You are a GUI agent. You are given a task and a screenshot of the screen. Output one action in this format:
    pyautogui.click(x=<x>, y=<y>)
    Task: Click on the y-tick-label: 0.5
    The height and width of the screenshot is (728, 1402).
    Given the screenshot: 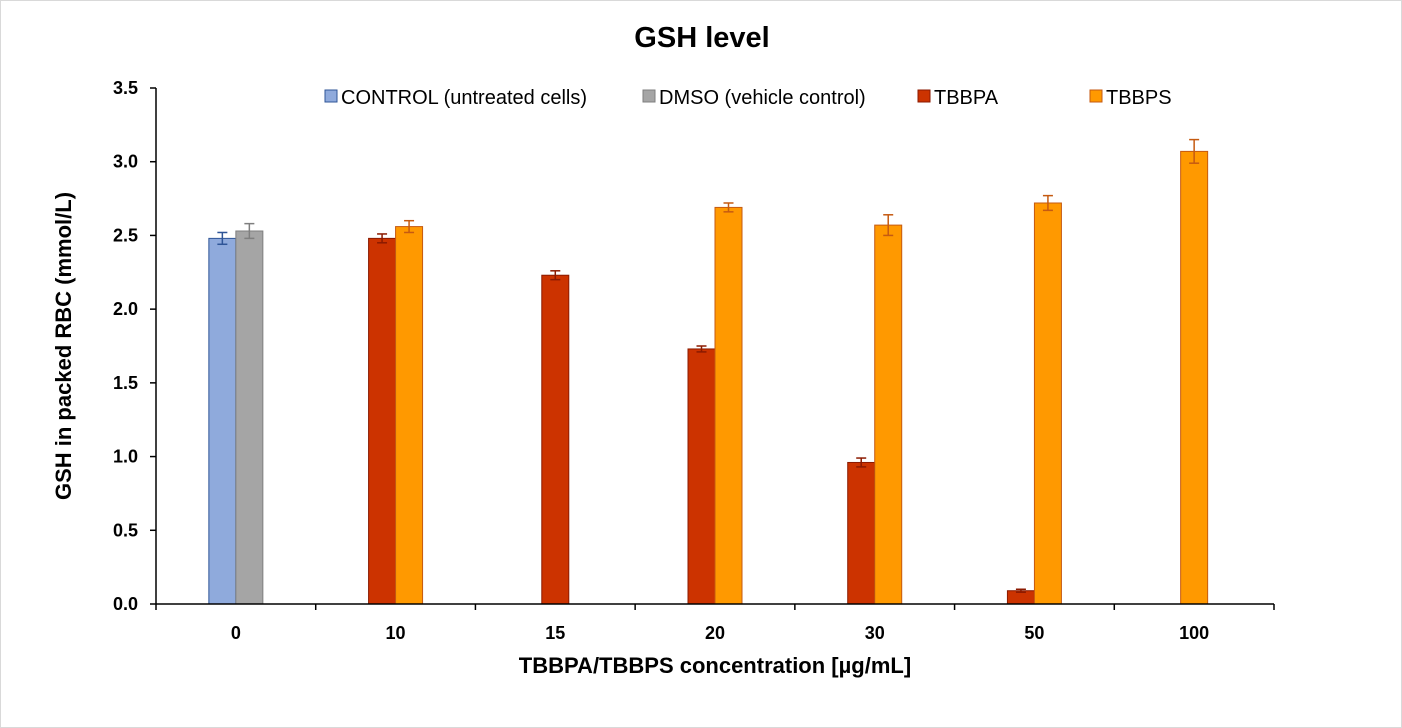 What is the action you would take?
    pyautogui.click(x=125, y=530)
    